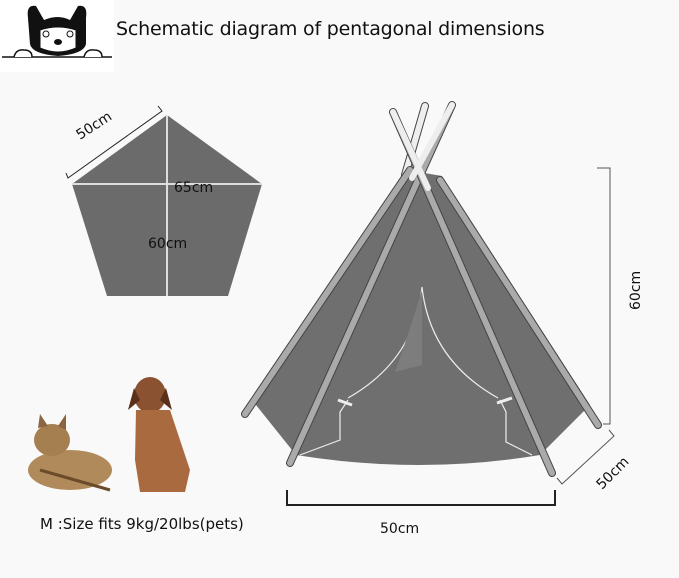 This screenshot has height=578, width=679. Describe the element at coordinates (142, 524) in the screenshot. I see `pet-size-caption: M :Size fits 9kg/20lbs(pets)` at that location.